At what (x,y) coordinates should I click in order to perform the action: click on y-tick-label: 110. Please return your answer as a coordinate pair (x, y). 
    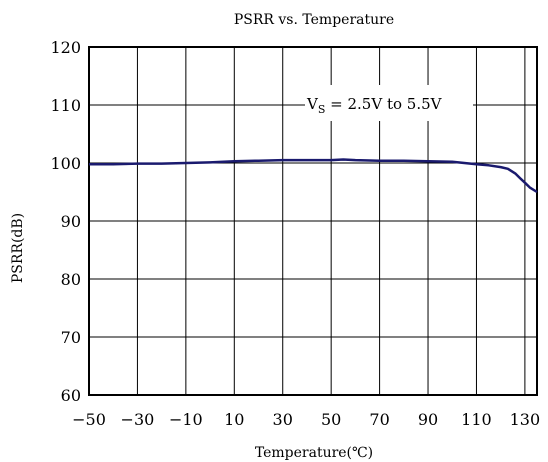
    Looking at the image, I should click on (65, 105).